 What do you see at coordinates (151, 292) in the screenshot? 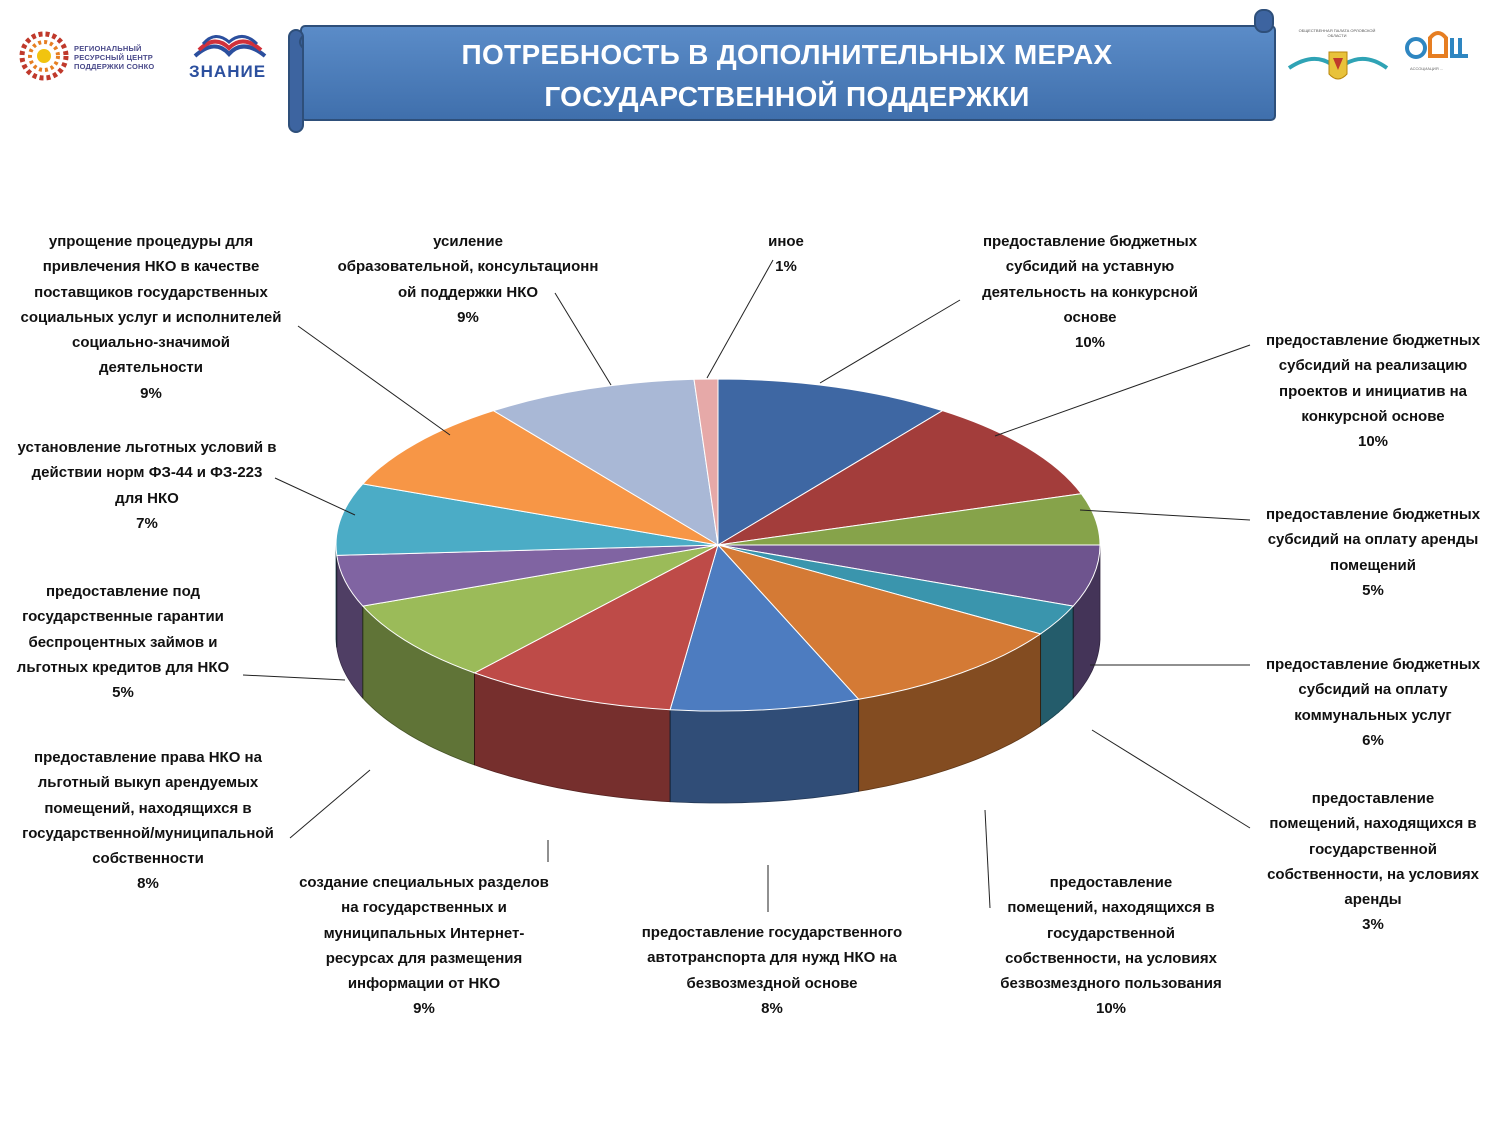
I see `slice-label-text: поставщиков государственных` at bounding box center [151, 292].